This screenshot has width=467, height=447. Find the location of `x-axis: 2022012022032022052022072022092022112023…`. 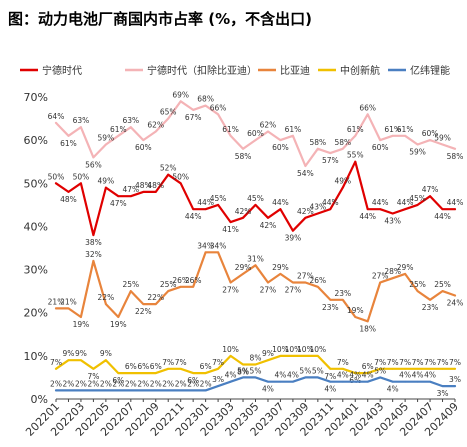

x-axis: 2022012022032022052022072022092022112023… is located at coordinates (242, 418).